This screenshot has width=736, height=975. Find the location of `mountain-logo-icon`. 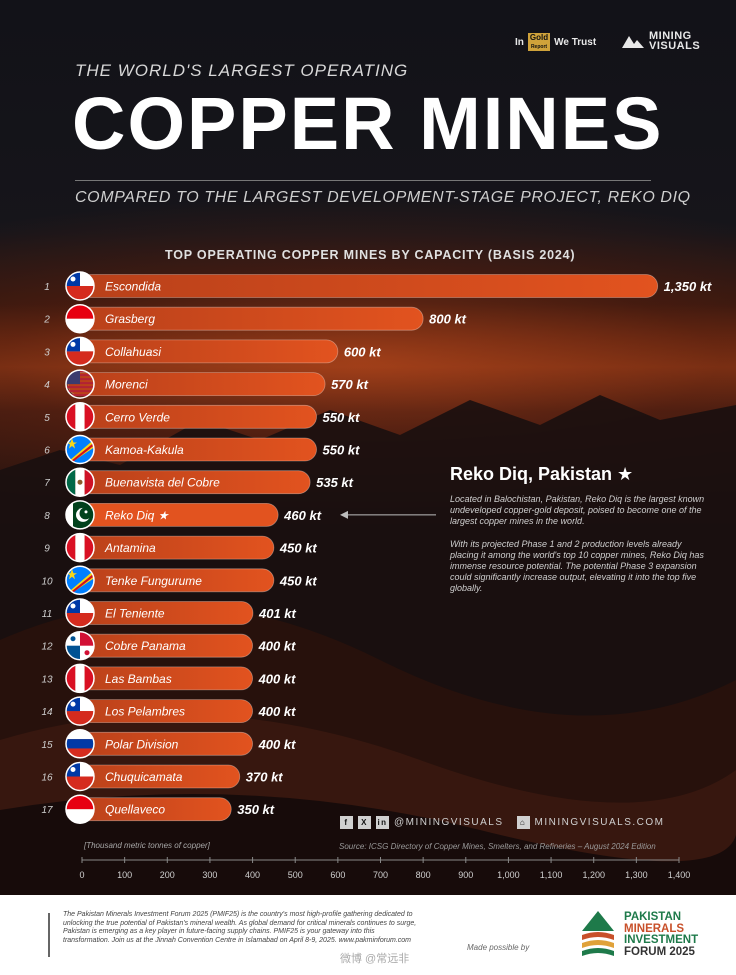

mountain-logo-icon is located at coordinates (633, 42).